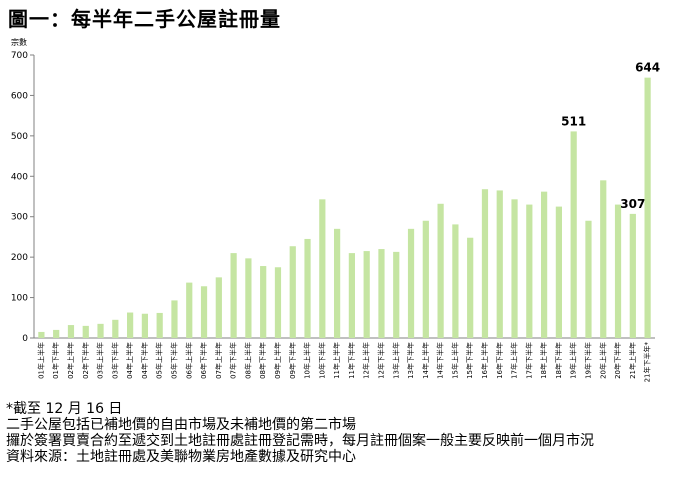 This screenshot has width=689, height=481. Describe the element at coordinates (514, 360) in the screenshot. I see `x-tick-label: 17年上半年` at that location.